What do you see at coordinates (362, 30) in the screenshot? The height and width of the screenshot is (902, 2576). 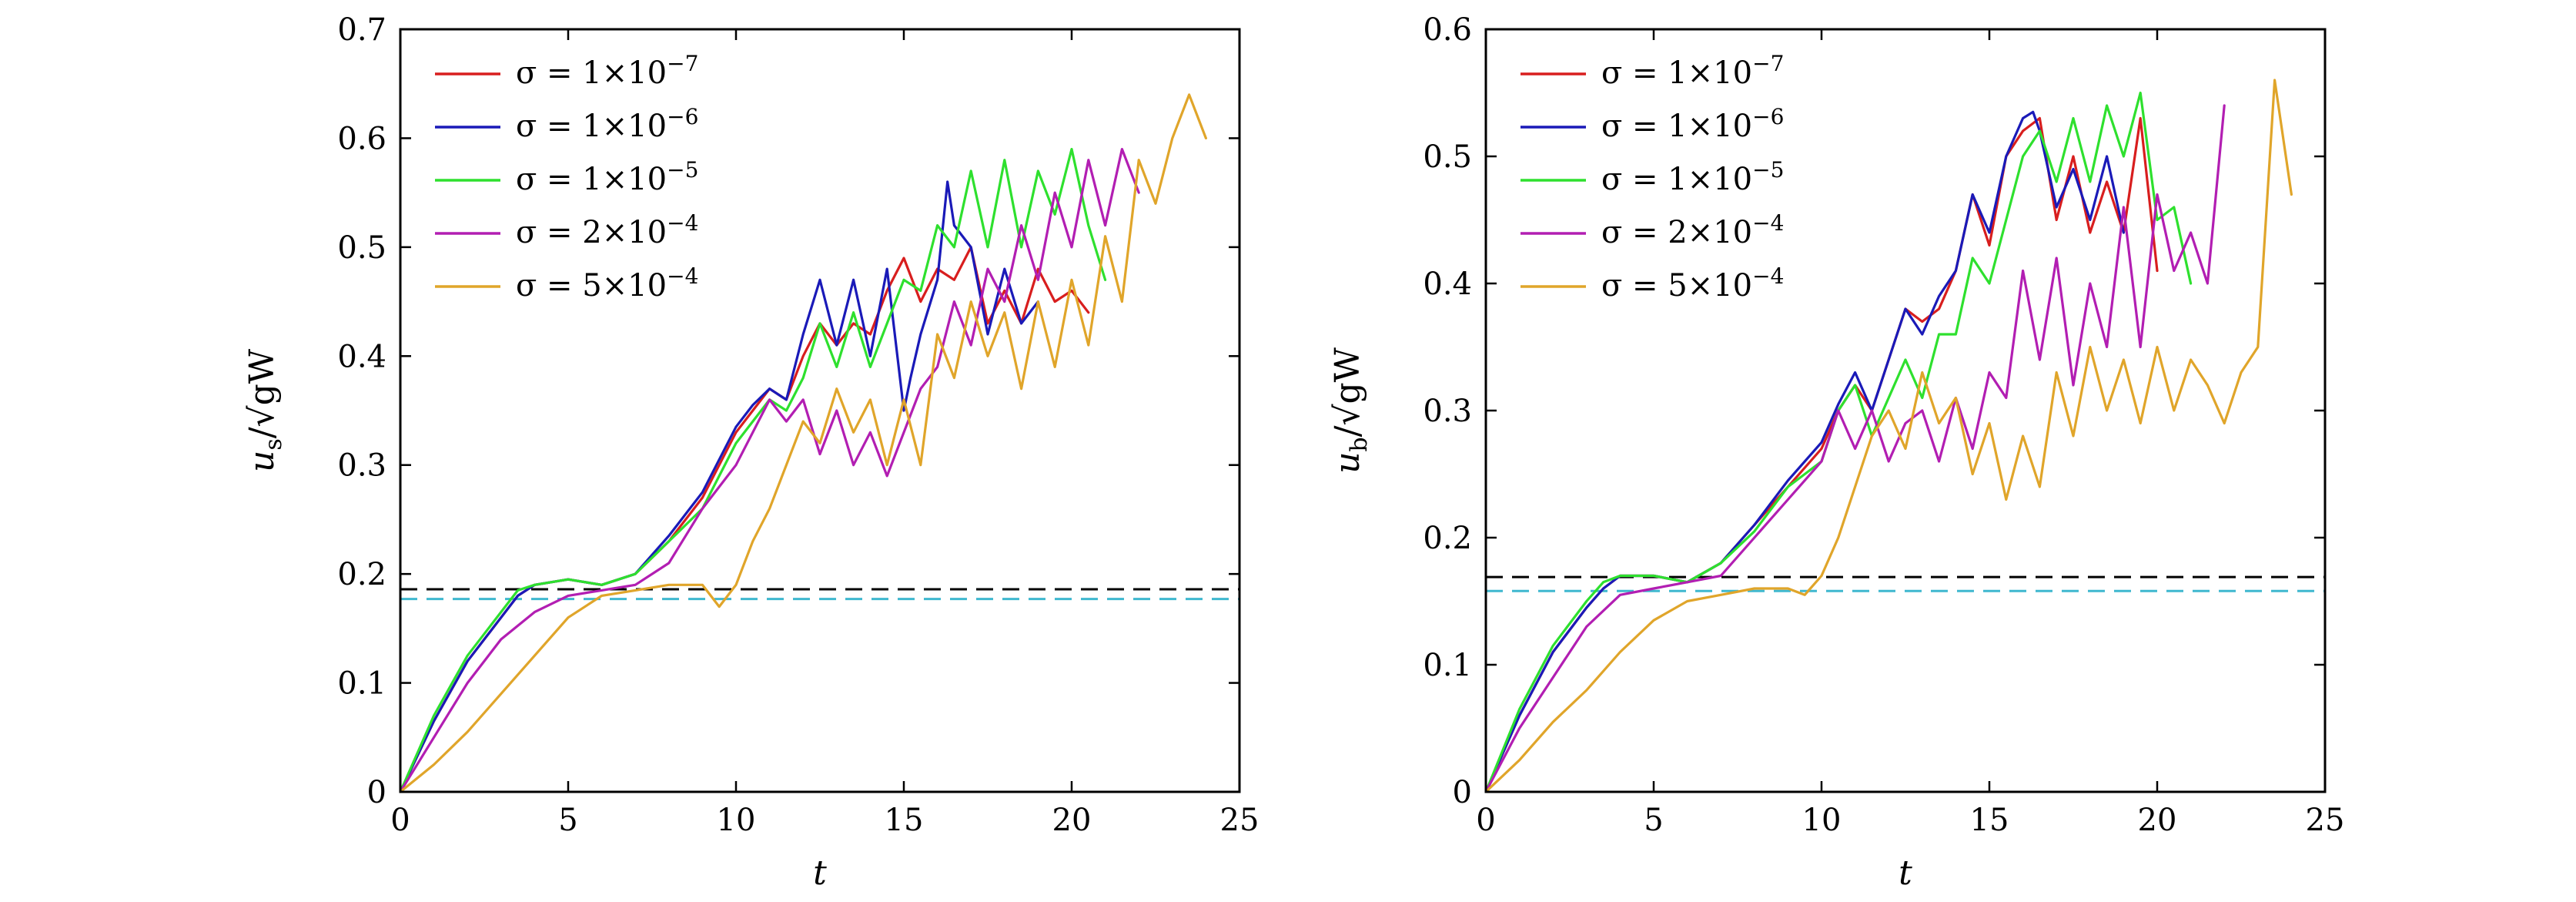 I see `y-tick-label: 0.7` at bounding box center [362, 30].